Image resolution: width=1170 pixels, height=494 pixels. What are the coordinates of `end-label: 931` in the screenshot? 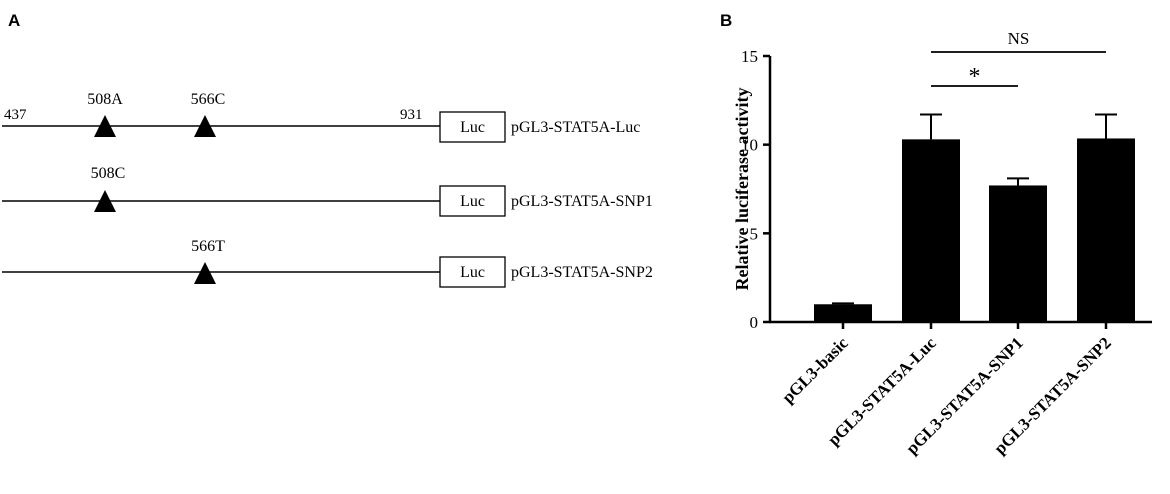 It's located at (411, 115).